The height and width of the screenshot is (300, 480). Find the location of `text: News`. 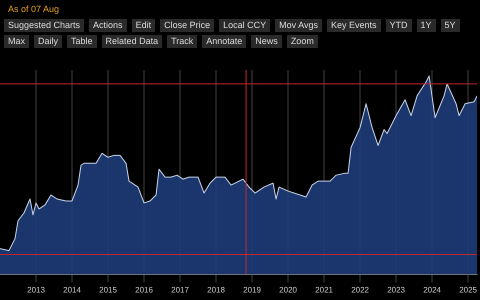

text: News is located at coordinates (266, 41).